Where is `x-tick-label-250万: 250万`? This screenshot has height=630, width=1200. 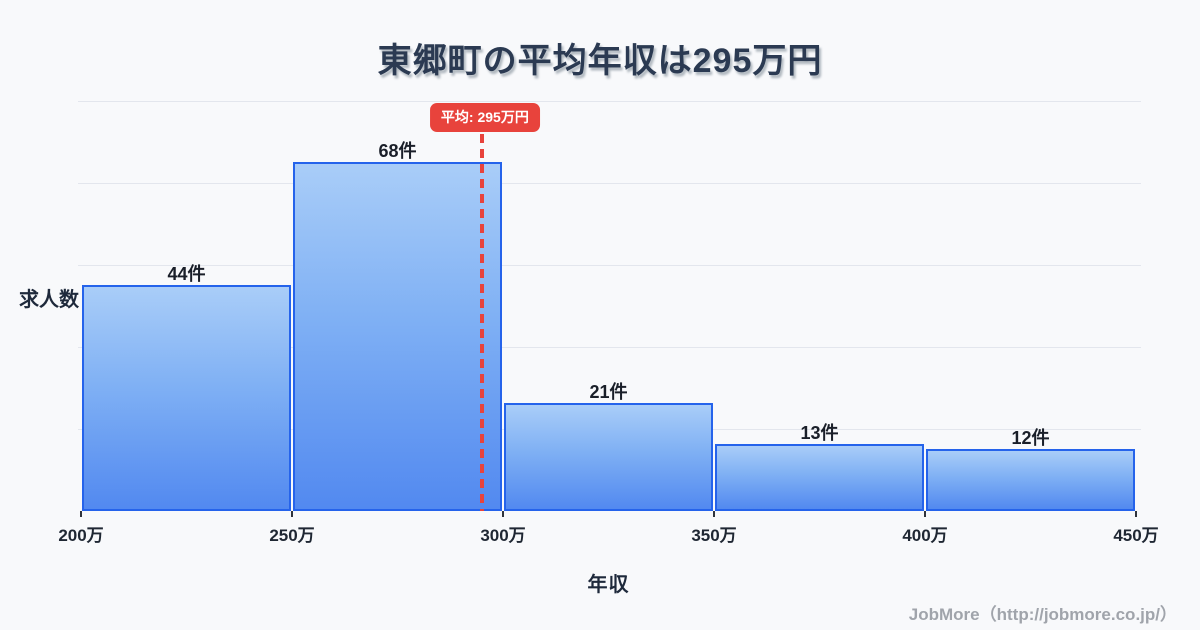
x-tick-label-250万: 250万 is located at coordinates (292, 535).